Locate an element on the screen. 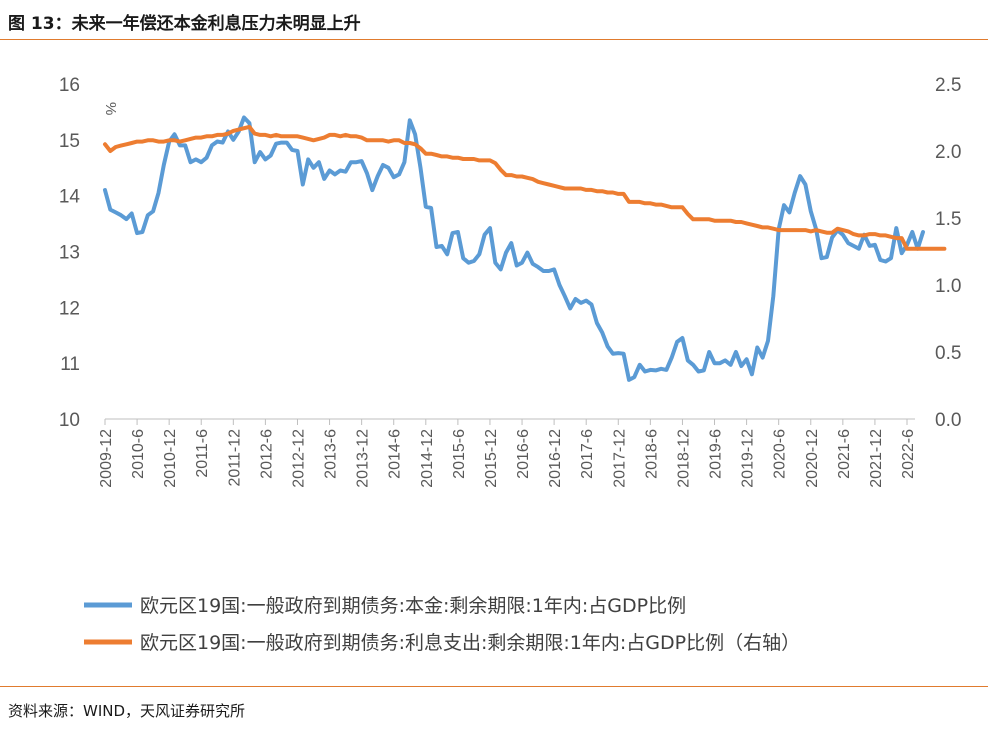  x-tick-label: 2020-12 is located at coordinates (812, 458).